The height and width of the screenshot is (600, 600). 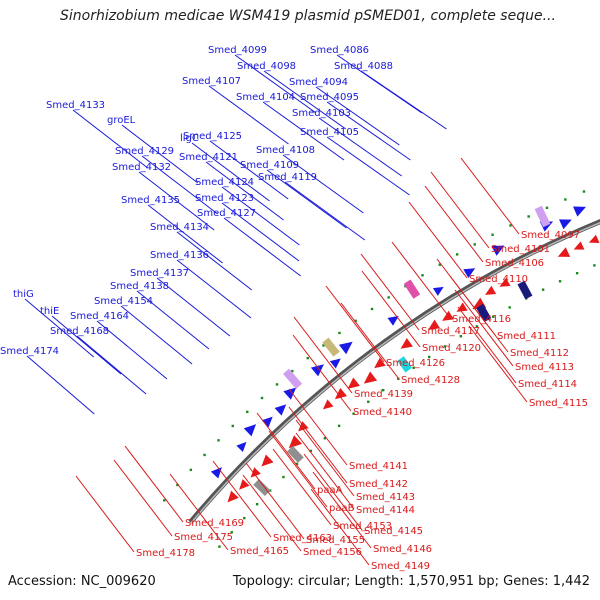 What do you see at coordinates (342, 508) in the screenshot?
I see `reverse-gene-label: paaB` at bounding box center [342, 508].